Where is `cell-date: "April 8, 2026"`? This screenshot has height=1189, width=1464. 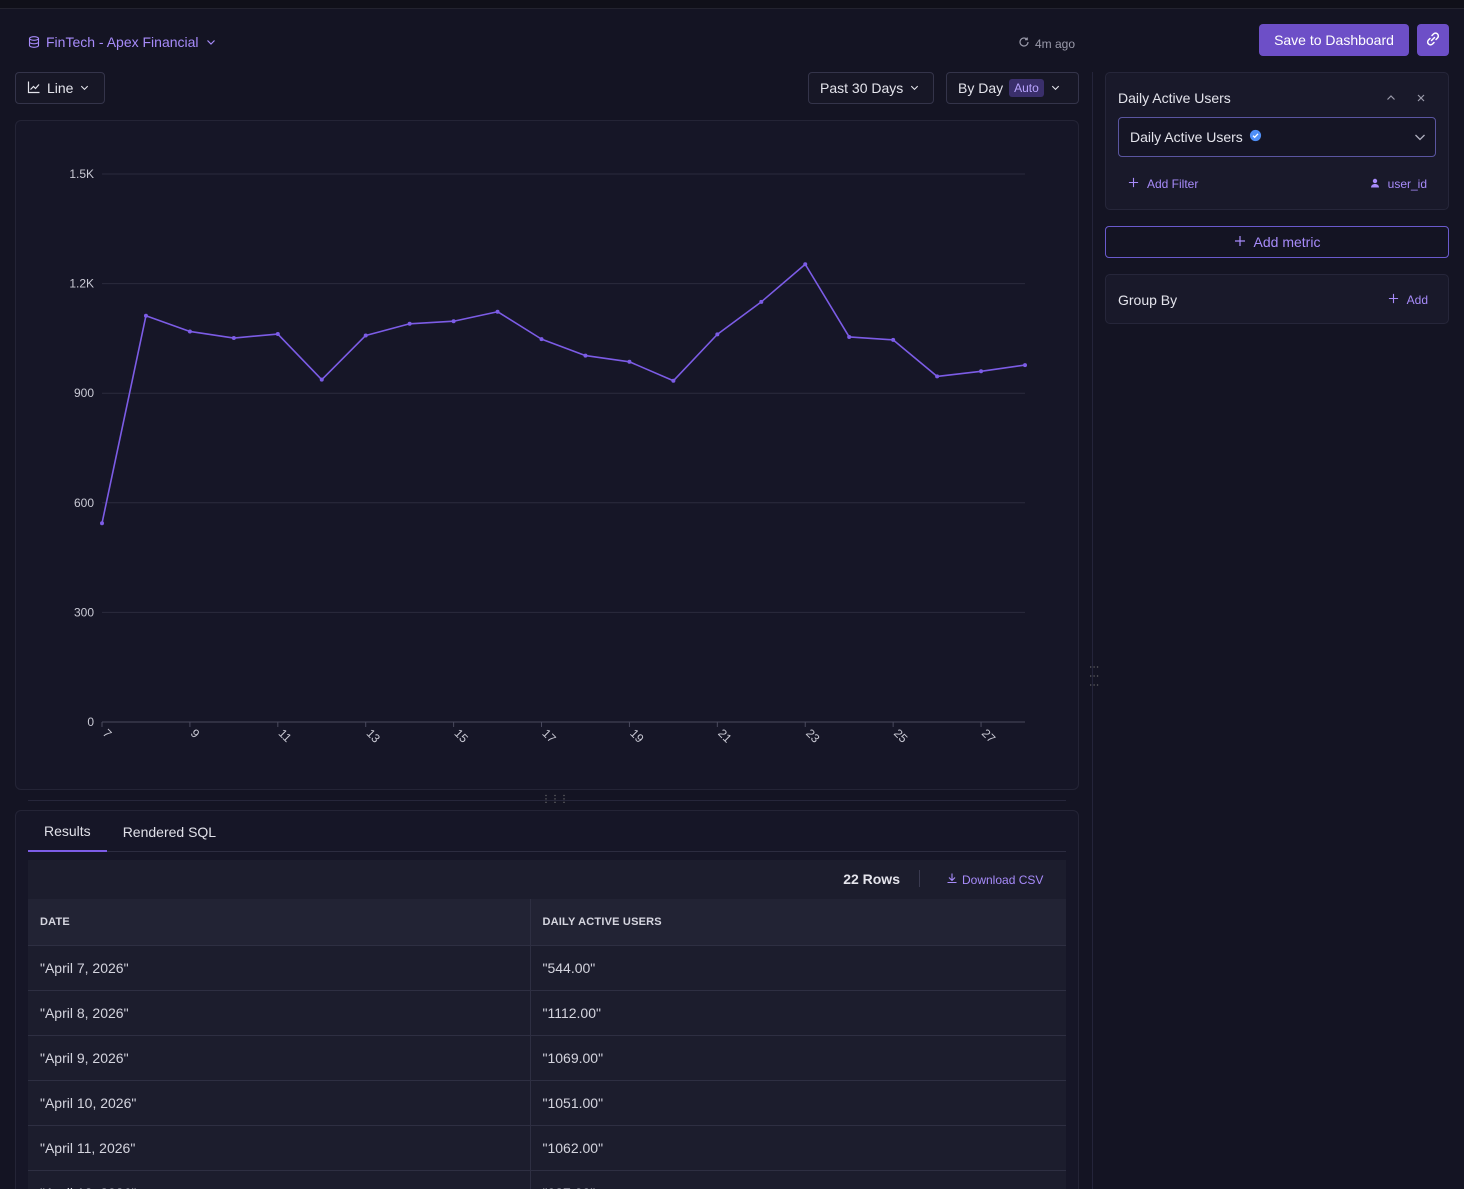 cell-date: "April 8, 2026" is located at coordinates (279, 1012).